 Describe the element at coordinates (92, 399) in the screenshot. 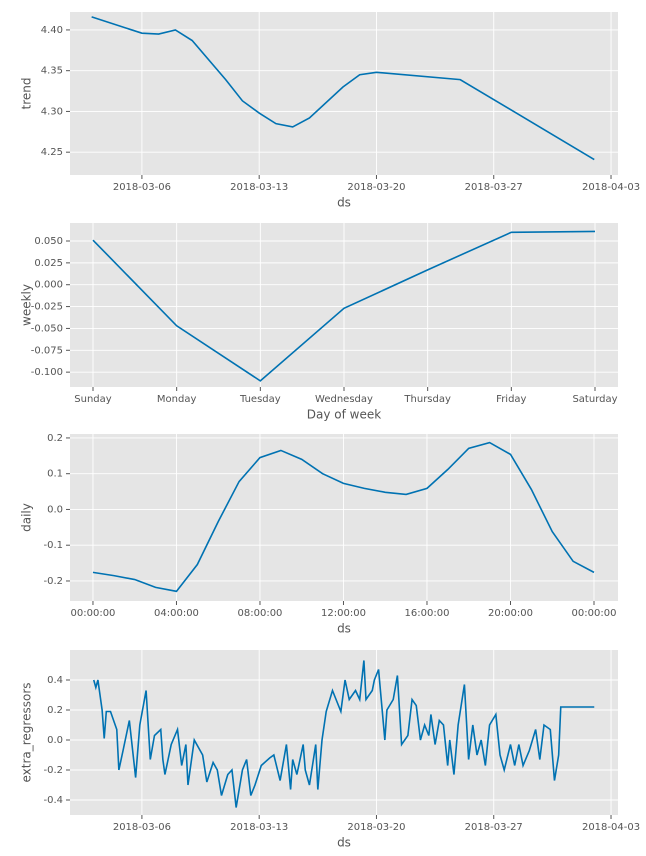

I see `x-tick-label: Sunday` at that location.